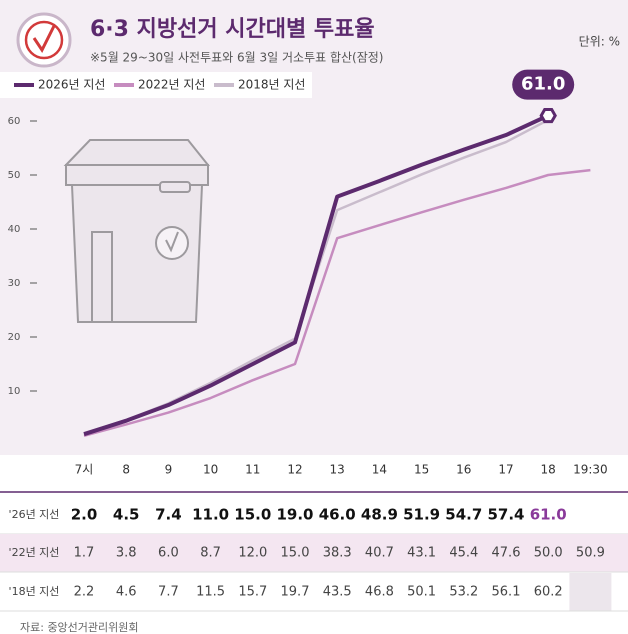 The image size is (628, 634). I want to click on table-cell: 48.9, so click(379, 515).